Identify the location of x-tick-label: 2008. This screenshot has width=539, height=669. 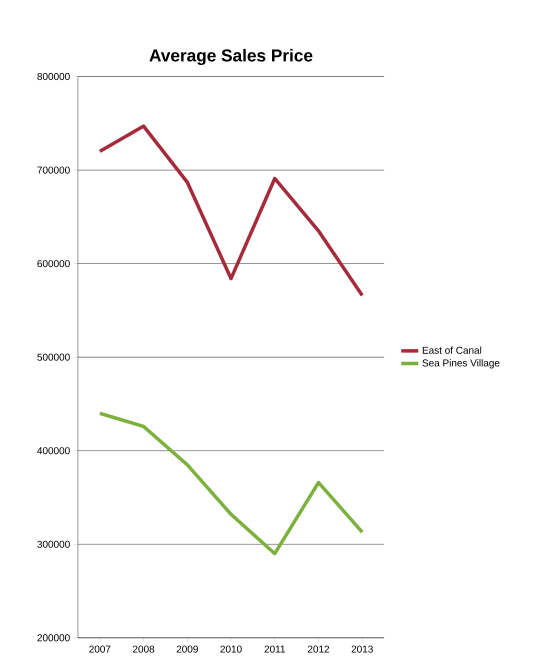
(143, 649).